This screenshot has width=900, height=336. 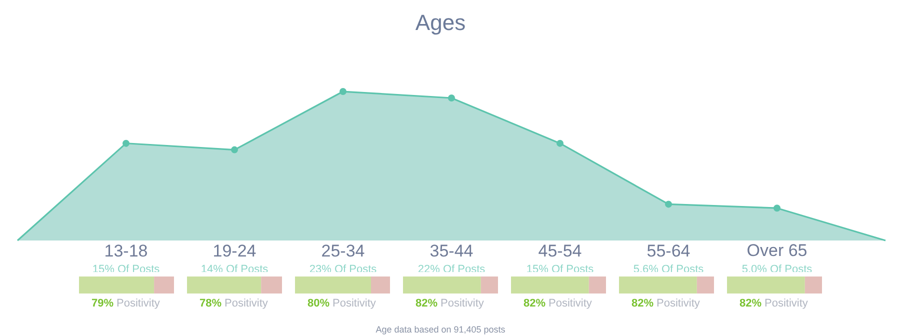 I want to click on chart-title: Ages, so click(x=440, y=23).